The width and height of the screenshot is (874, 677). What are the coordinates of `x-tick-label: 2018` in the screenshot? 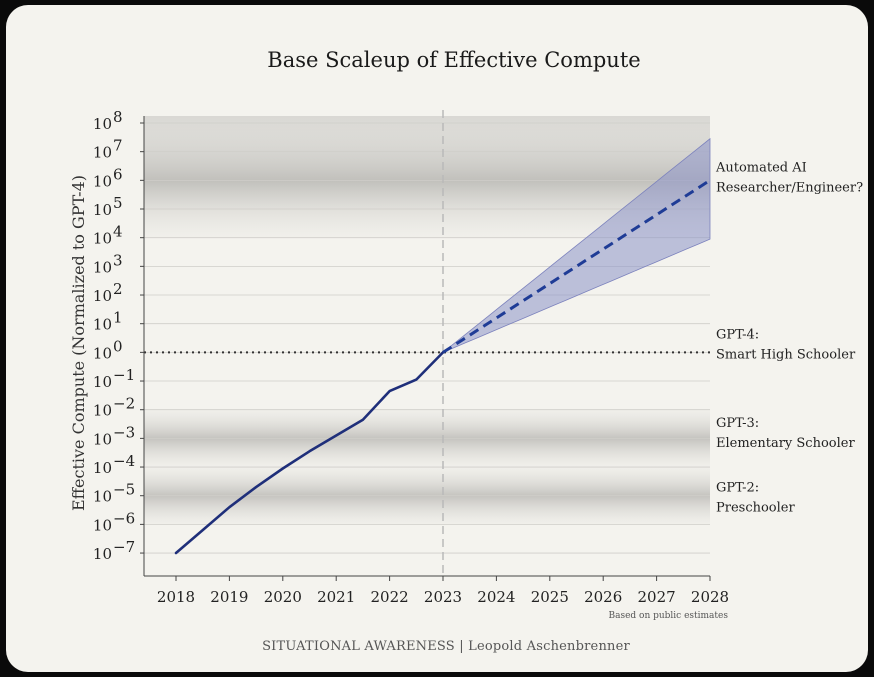 It's located at (176, 597).